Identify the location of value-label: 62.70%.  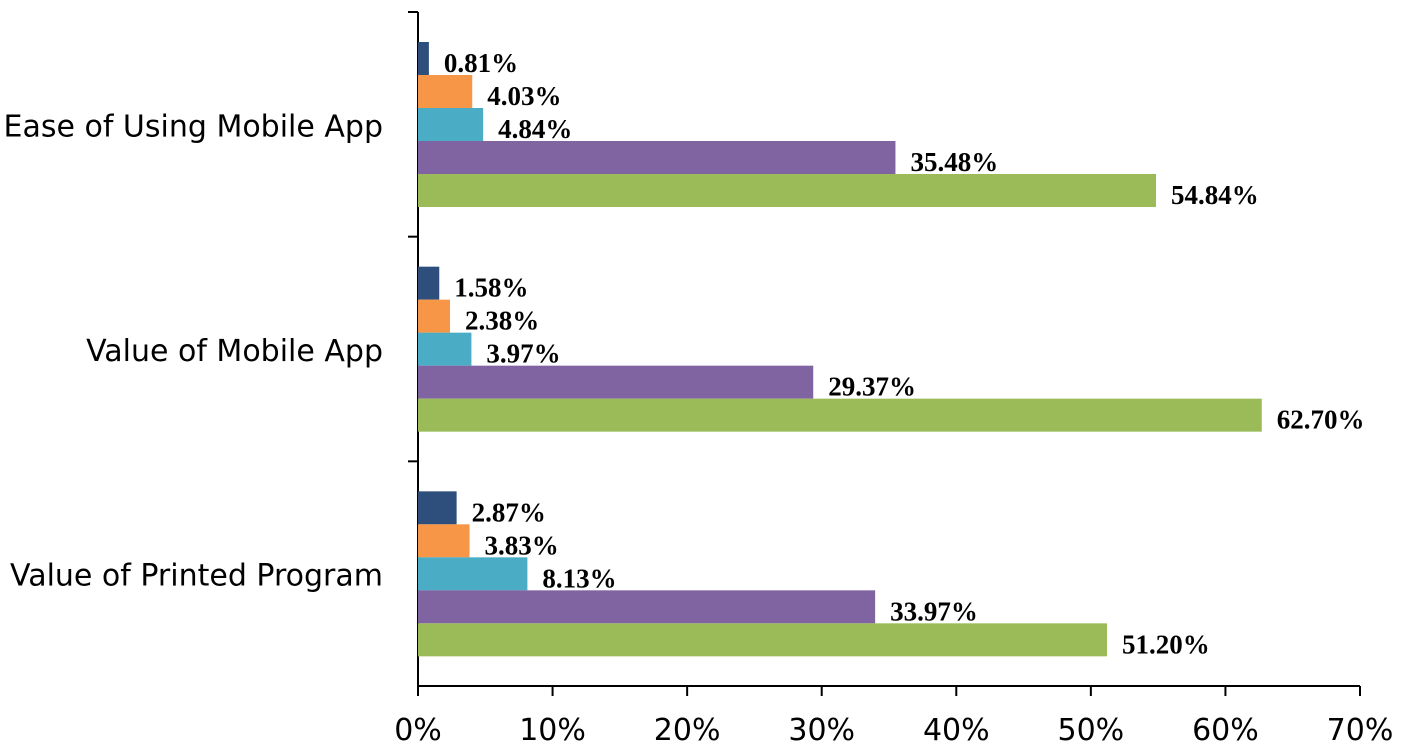
(1321, 420).